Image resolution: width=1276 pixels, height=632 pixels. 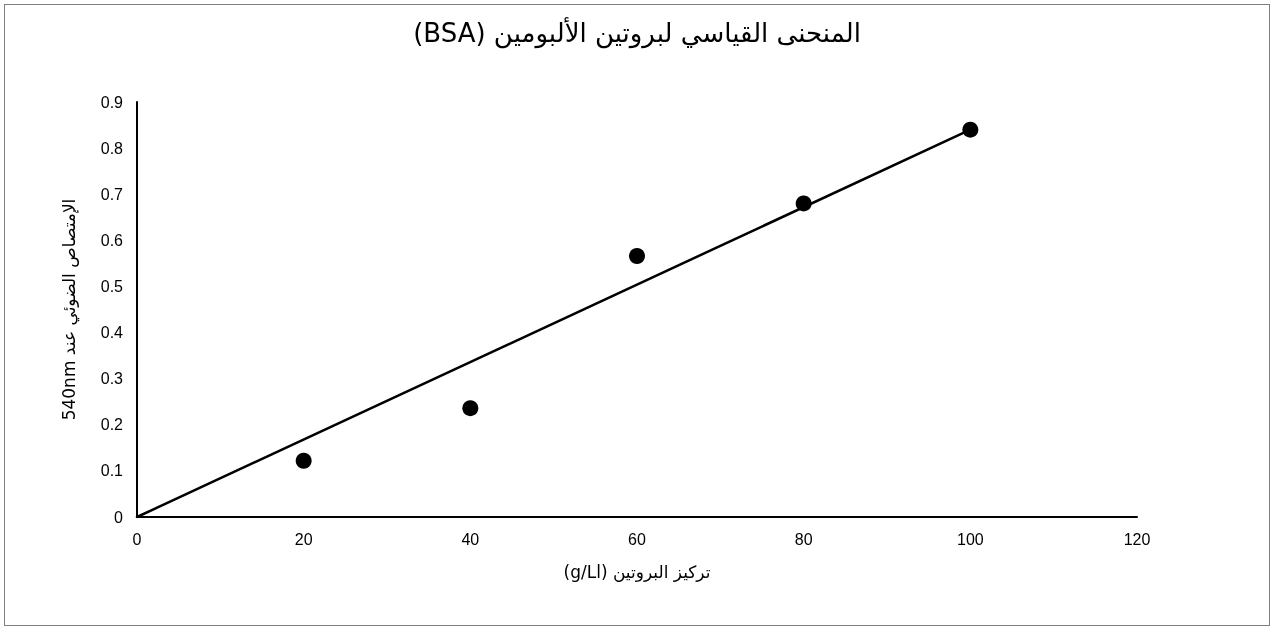 I want to click on x-tick-label: 40, so click(x=470, y=539).